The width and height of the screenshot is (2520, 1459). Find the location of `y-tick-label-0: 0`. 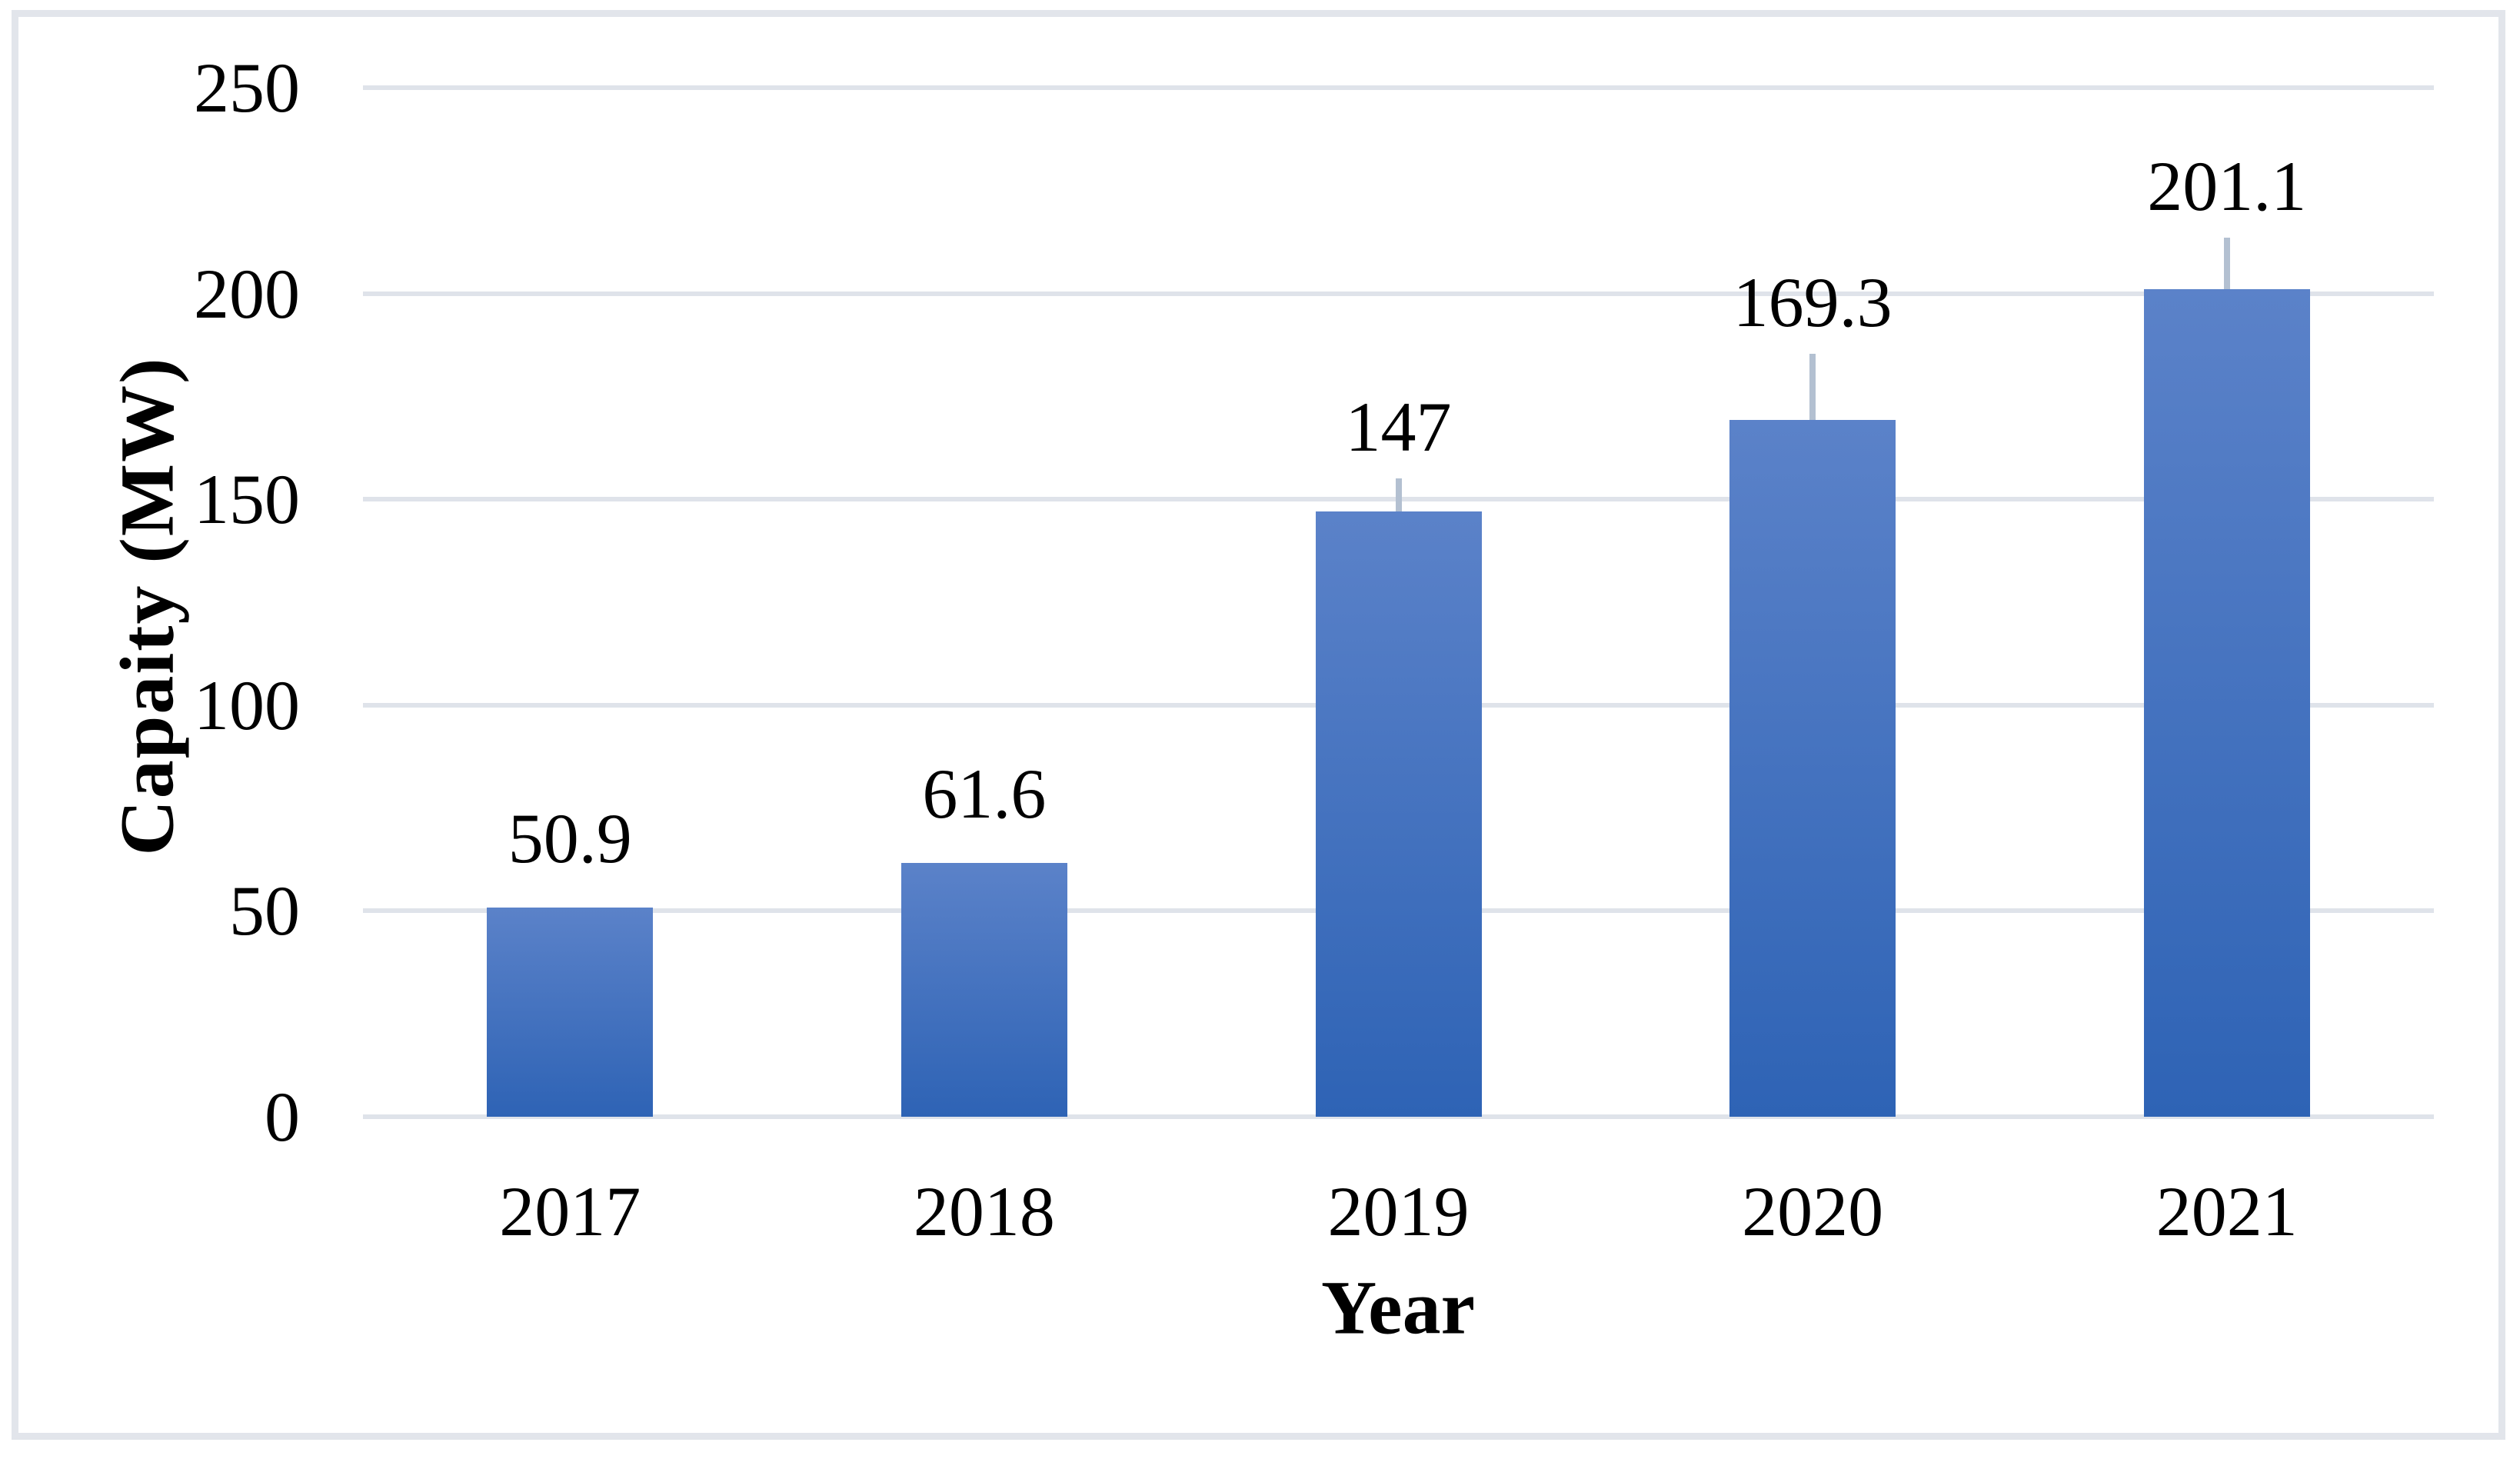

y-tick-label-0: 0 is located at coordinates (282, 1117).